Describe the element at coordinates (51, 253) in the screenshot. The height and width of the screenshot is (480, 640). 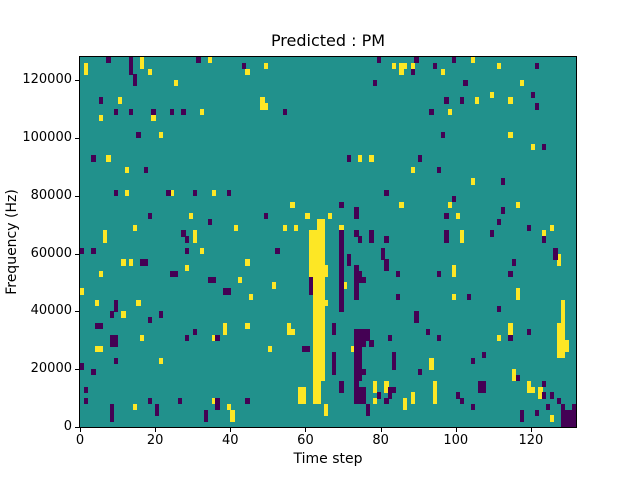
I see `y-tick-label: 60000` at that location.